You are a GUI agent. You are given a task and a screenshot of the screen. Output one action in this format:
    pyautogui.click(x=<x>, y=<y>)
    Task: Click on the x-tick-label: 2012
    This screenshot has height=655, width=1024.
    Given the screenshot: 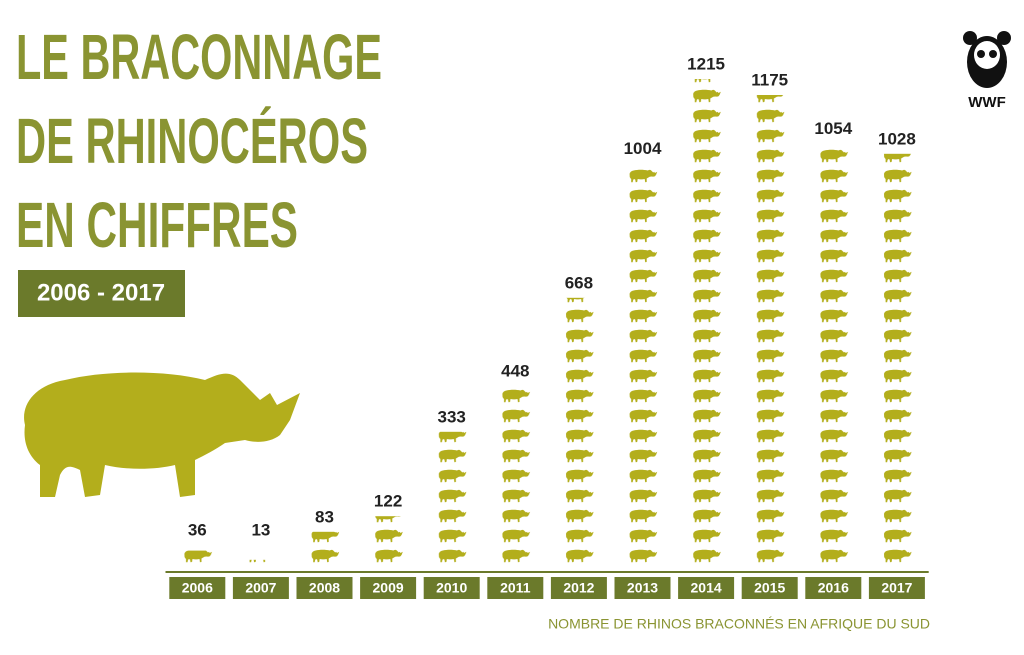 What is the action you would take?
    pyautogui.click(x=578, y=588)
    